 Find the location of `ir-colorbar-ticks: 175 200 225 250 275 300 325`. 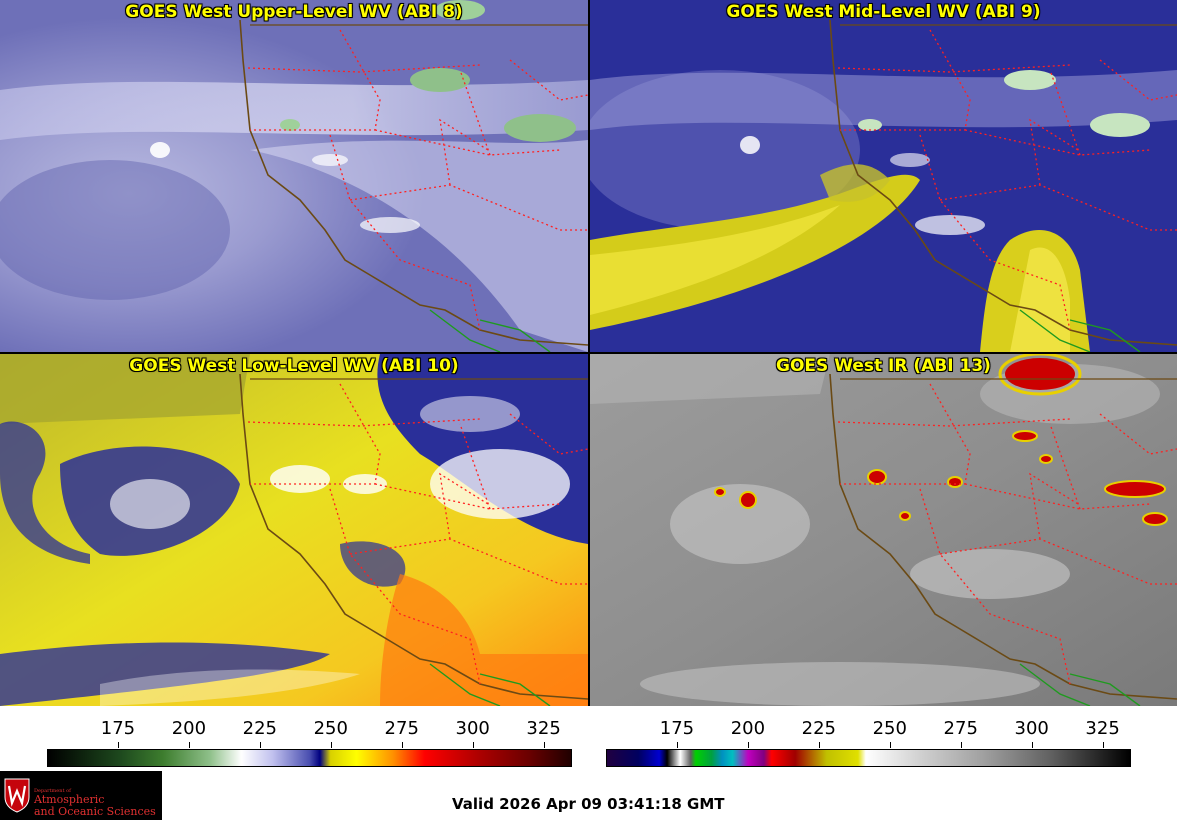

ir-colorbar-ticks: 175 200 225 250 275 300 325 is located at coordinates (868, 733).